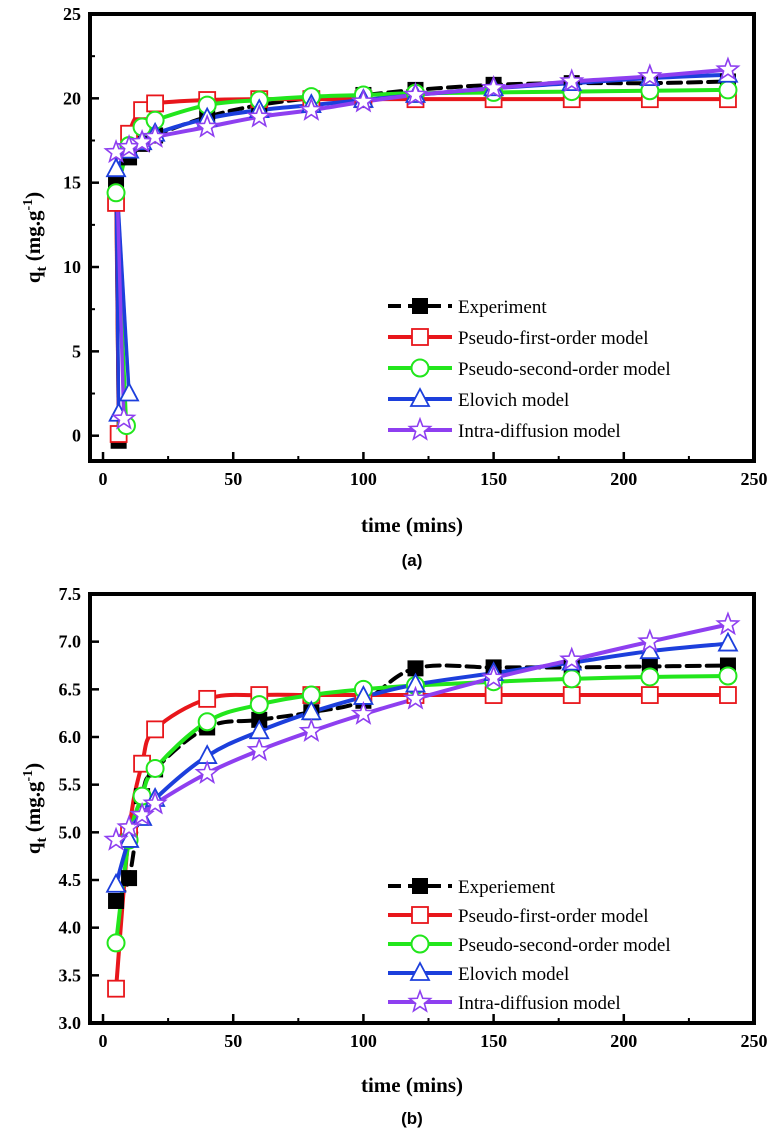 The image size is (774, 1135). I want to click on panel-label: (a), so click(412, 560).